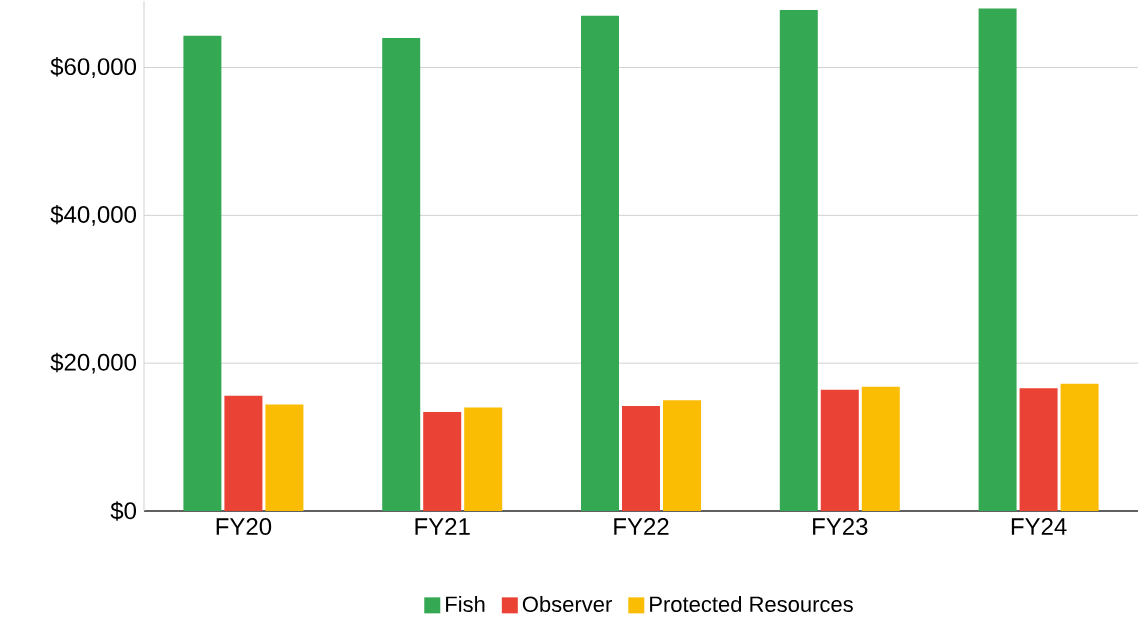  Describe the element at coordinates (567, 604) in the screenshot. I see `legend-label: Observer` at that location.